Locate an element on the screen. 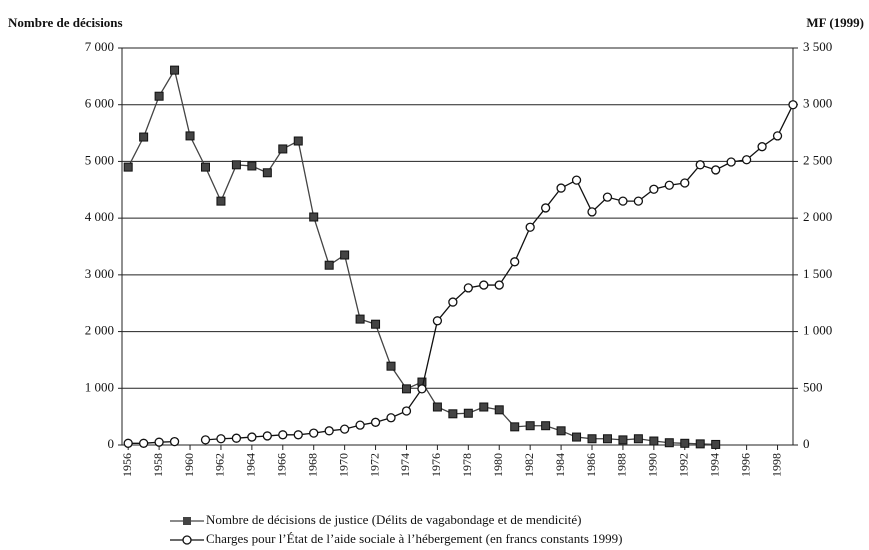  x-tick-label: 1972 is located at coordinates (374, 465).